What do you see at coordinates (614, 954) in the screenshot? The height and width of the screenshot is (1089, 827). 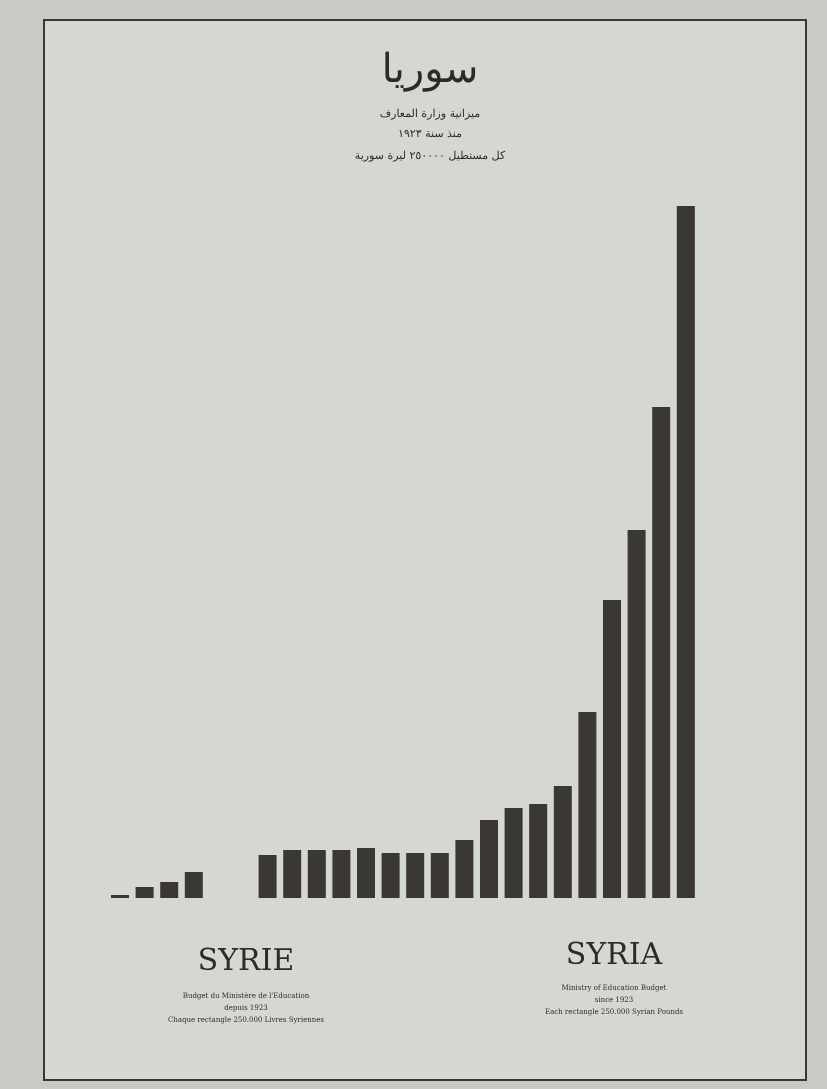 I see `right-title: SYRIA` at bounding box center [614, 954].